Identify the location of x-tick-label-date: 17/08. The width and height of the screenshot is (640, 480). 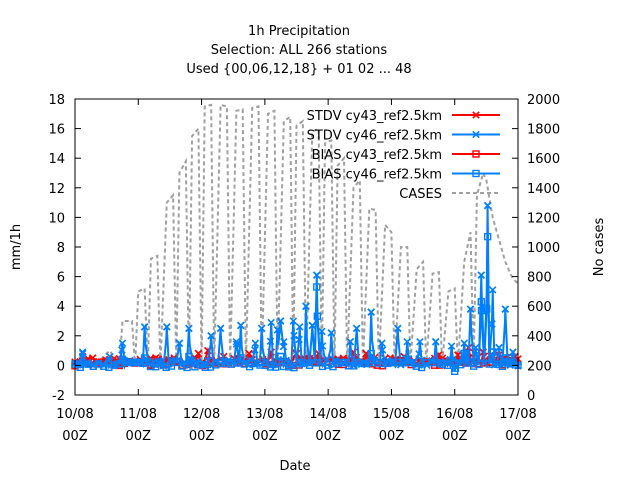
(517, 414).